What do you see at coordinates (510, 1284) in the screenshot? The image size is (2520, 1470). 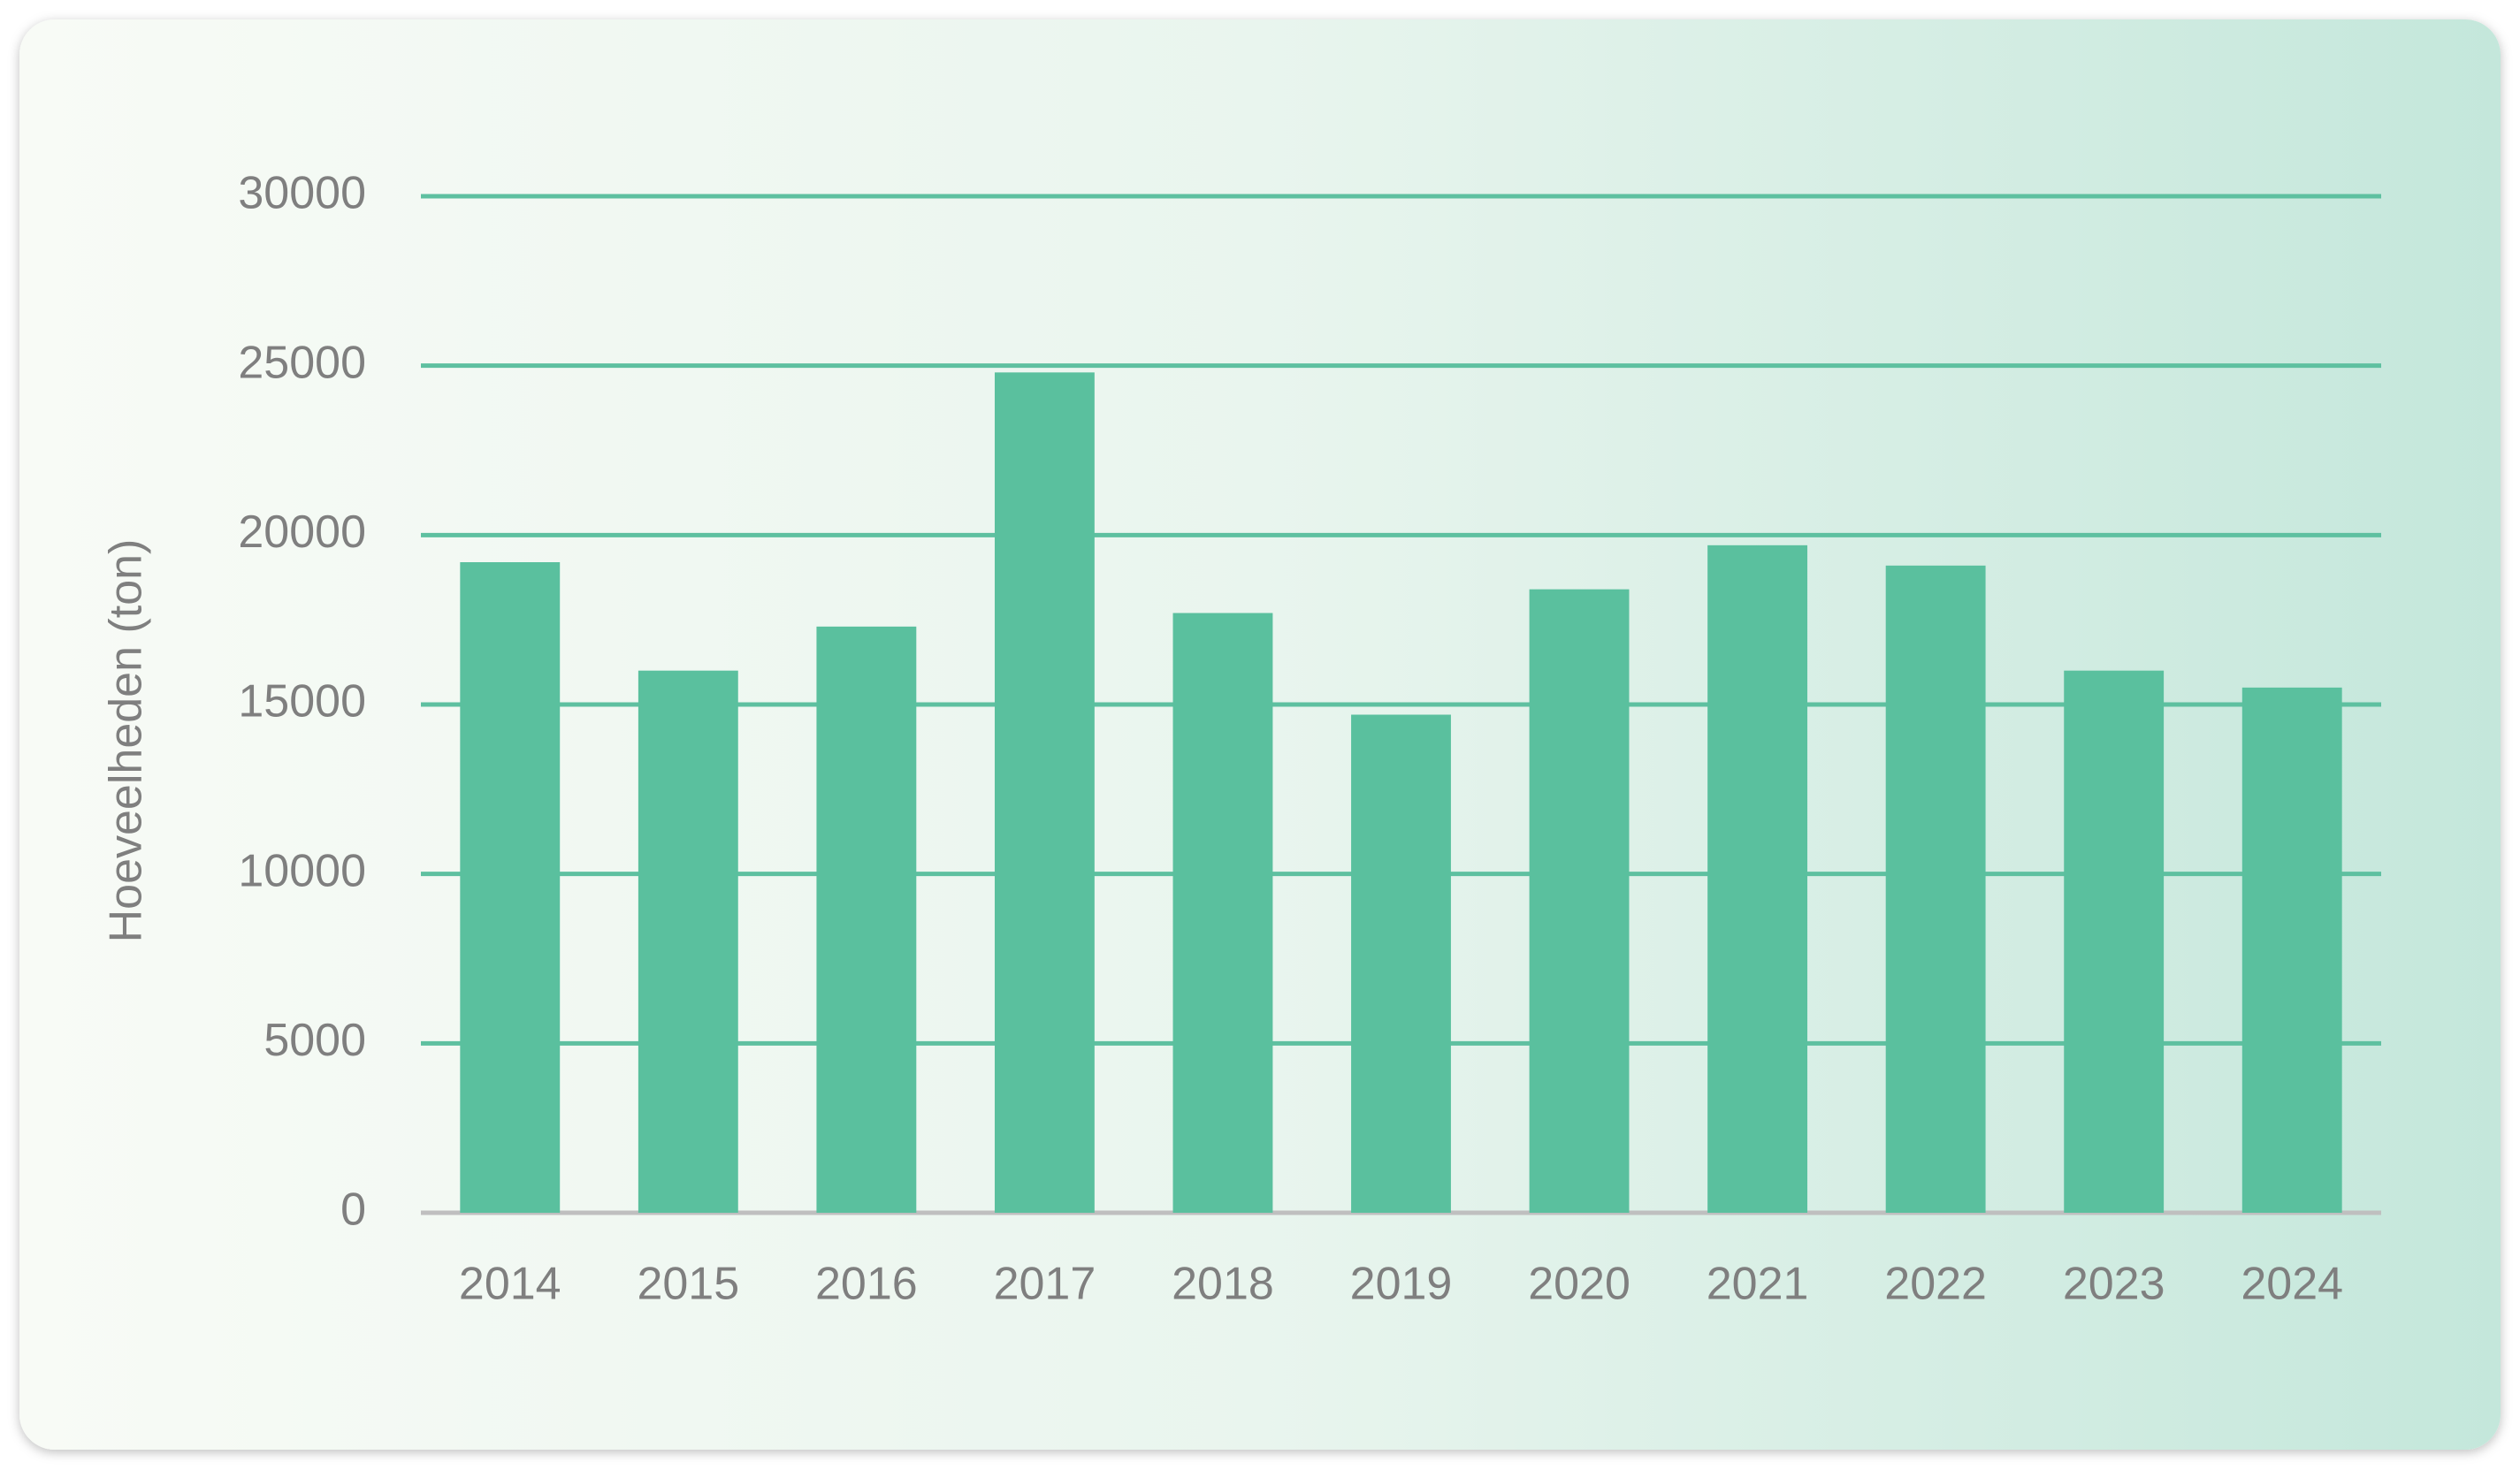 I see `x-tick-label: 2014` at bounding box center [510, 1284].